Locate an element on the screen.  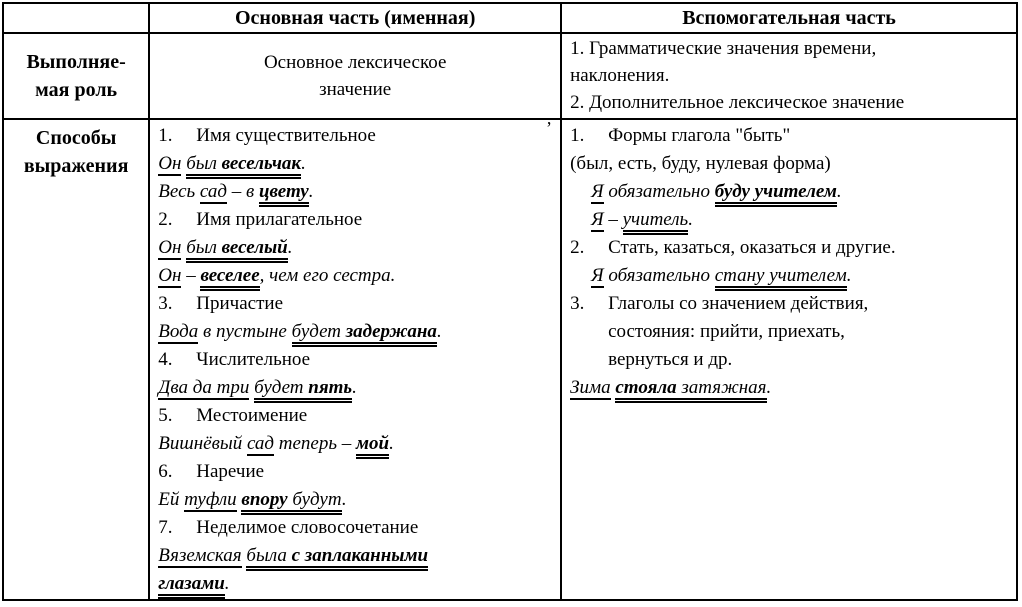
text-segment: вернуться и др. is located at coordinates (670, 359).